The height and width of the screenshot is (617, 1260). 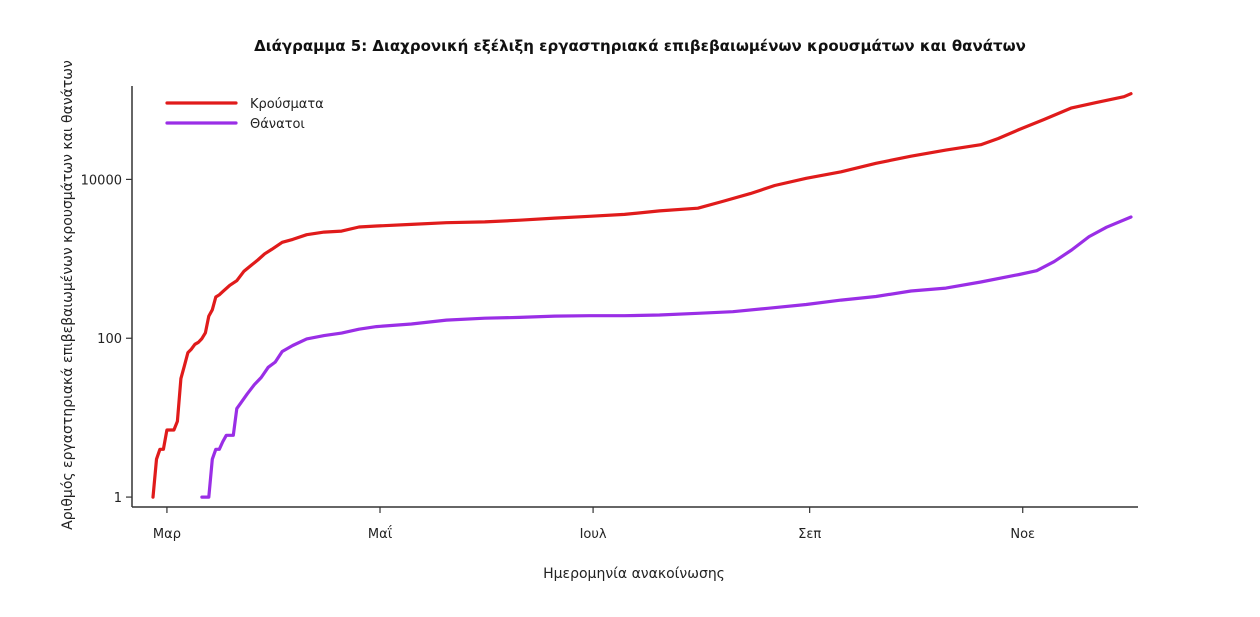 What do you see at coordinates (101, 180) in the screenshot?
I see `y-tick-label: 10000` at bounding box center [101, 180].